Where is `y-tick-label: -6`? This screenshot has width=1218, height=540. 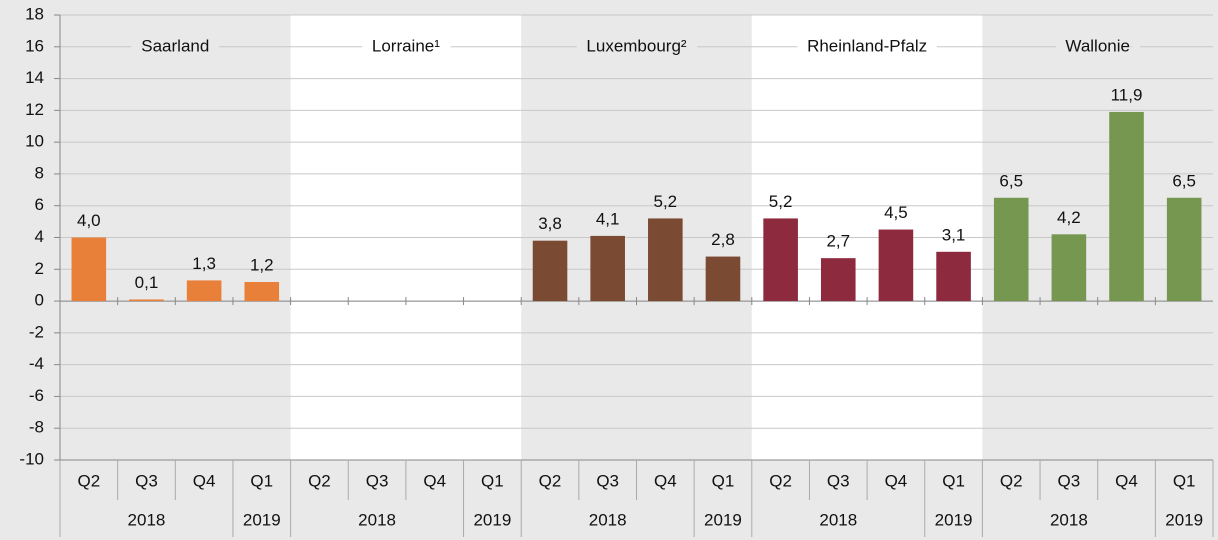 y-tick-label: -6 is located at coordinates (36, 395).